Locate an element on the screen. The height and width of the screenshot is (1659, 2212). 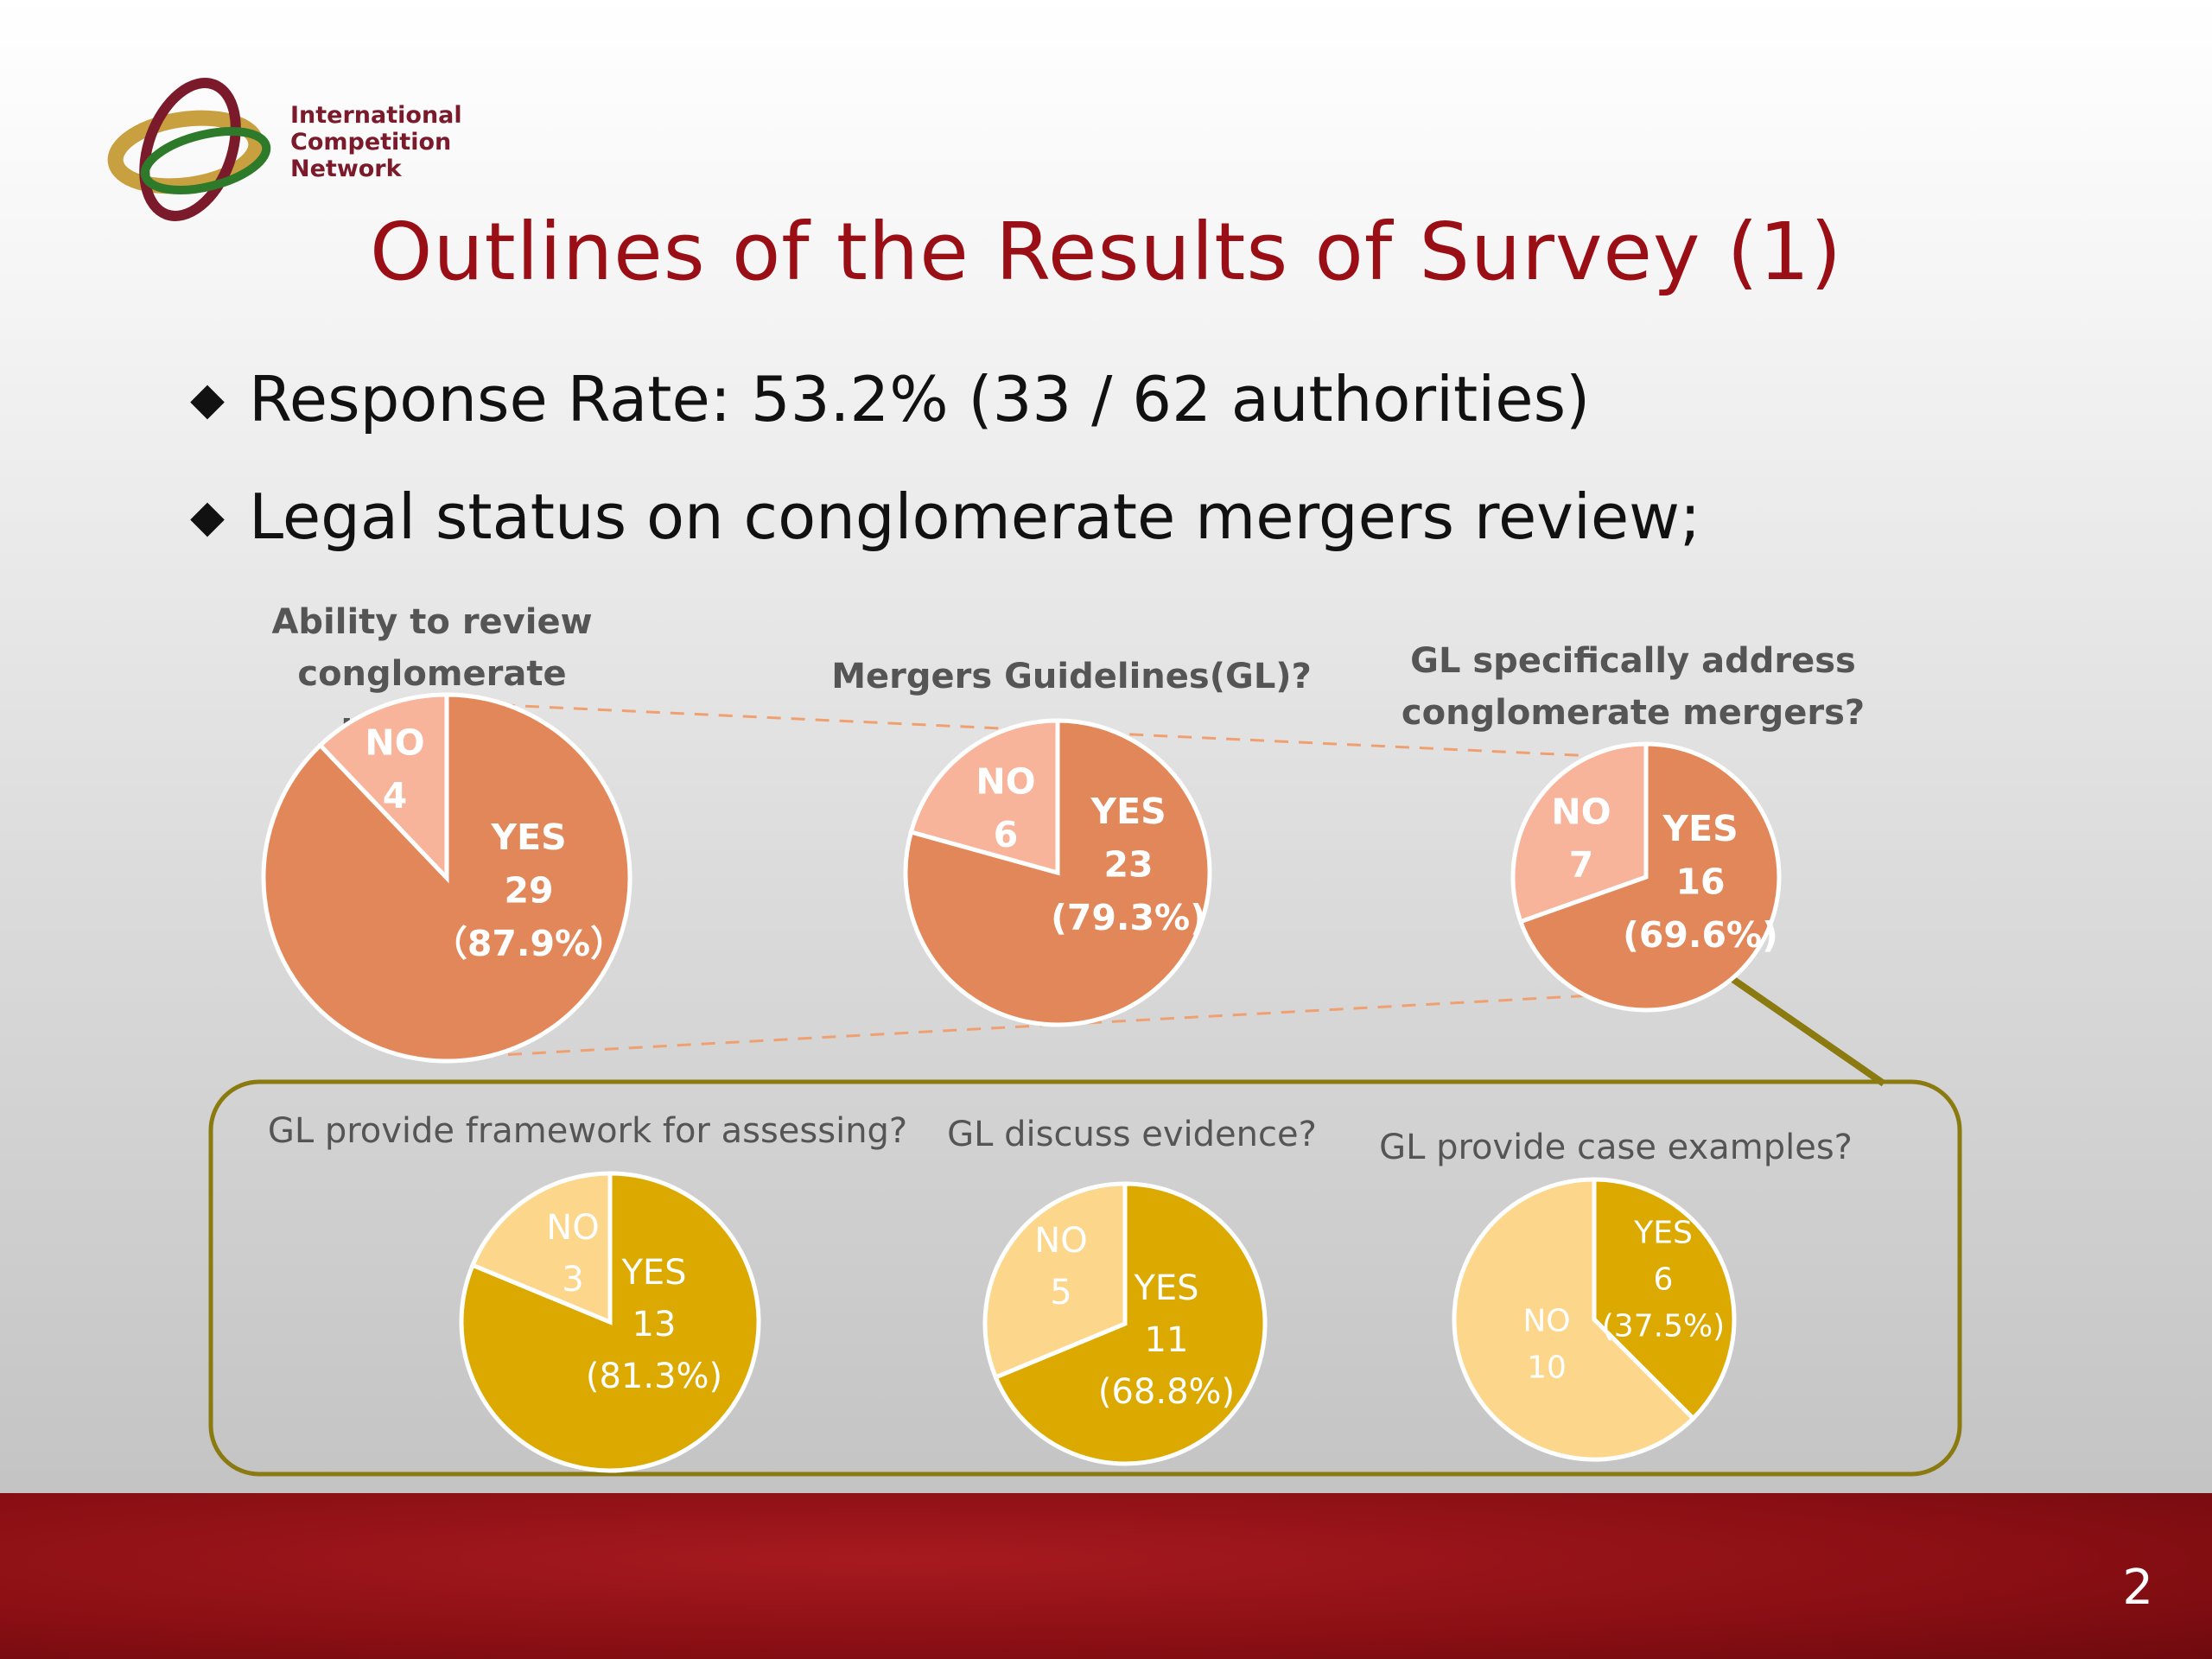
pie-label-yes: 13 is located at coordinates (654, 1324).